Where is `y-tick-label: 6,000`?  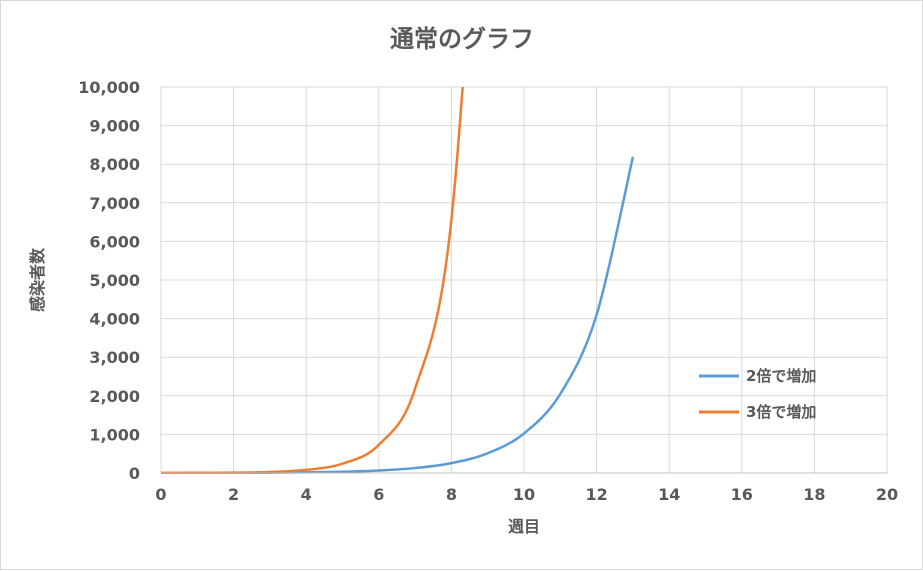 y-tick-label: 6,000 is located at coordinates (114, 241).